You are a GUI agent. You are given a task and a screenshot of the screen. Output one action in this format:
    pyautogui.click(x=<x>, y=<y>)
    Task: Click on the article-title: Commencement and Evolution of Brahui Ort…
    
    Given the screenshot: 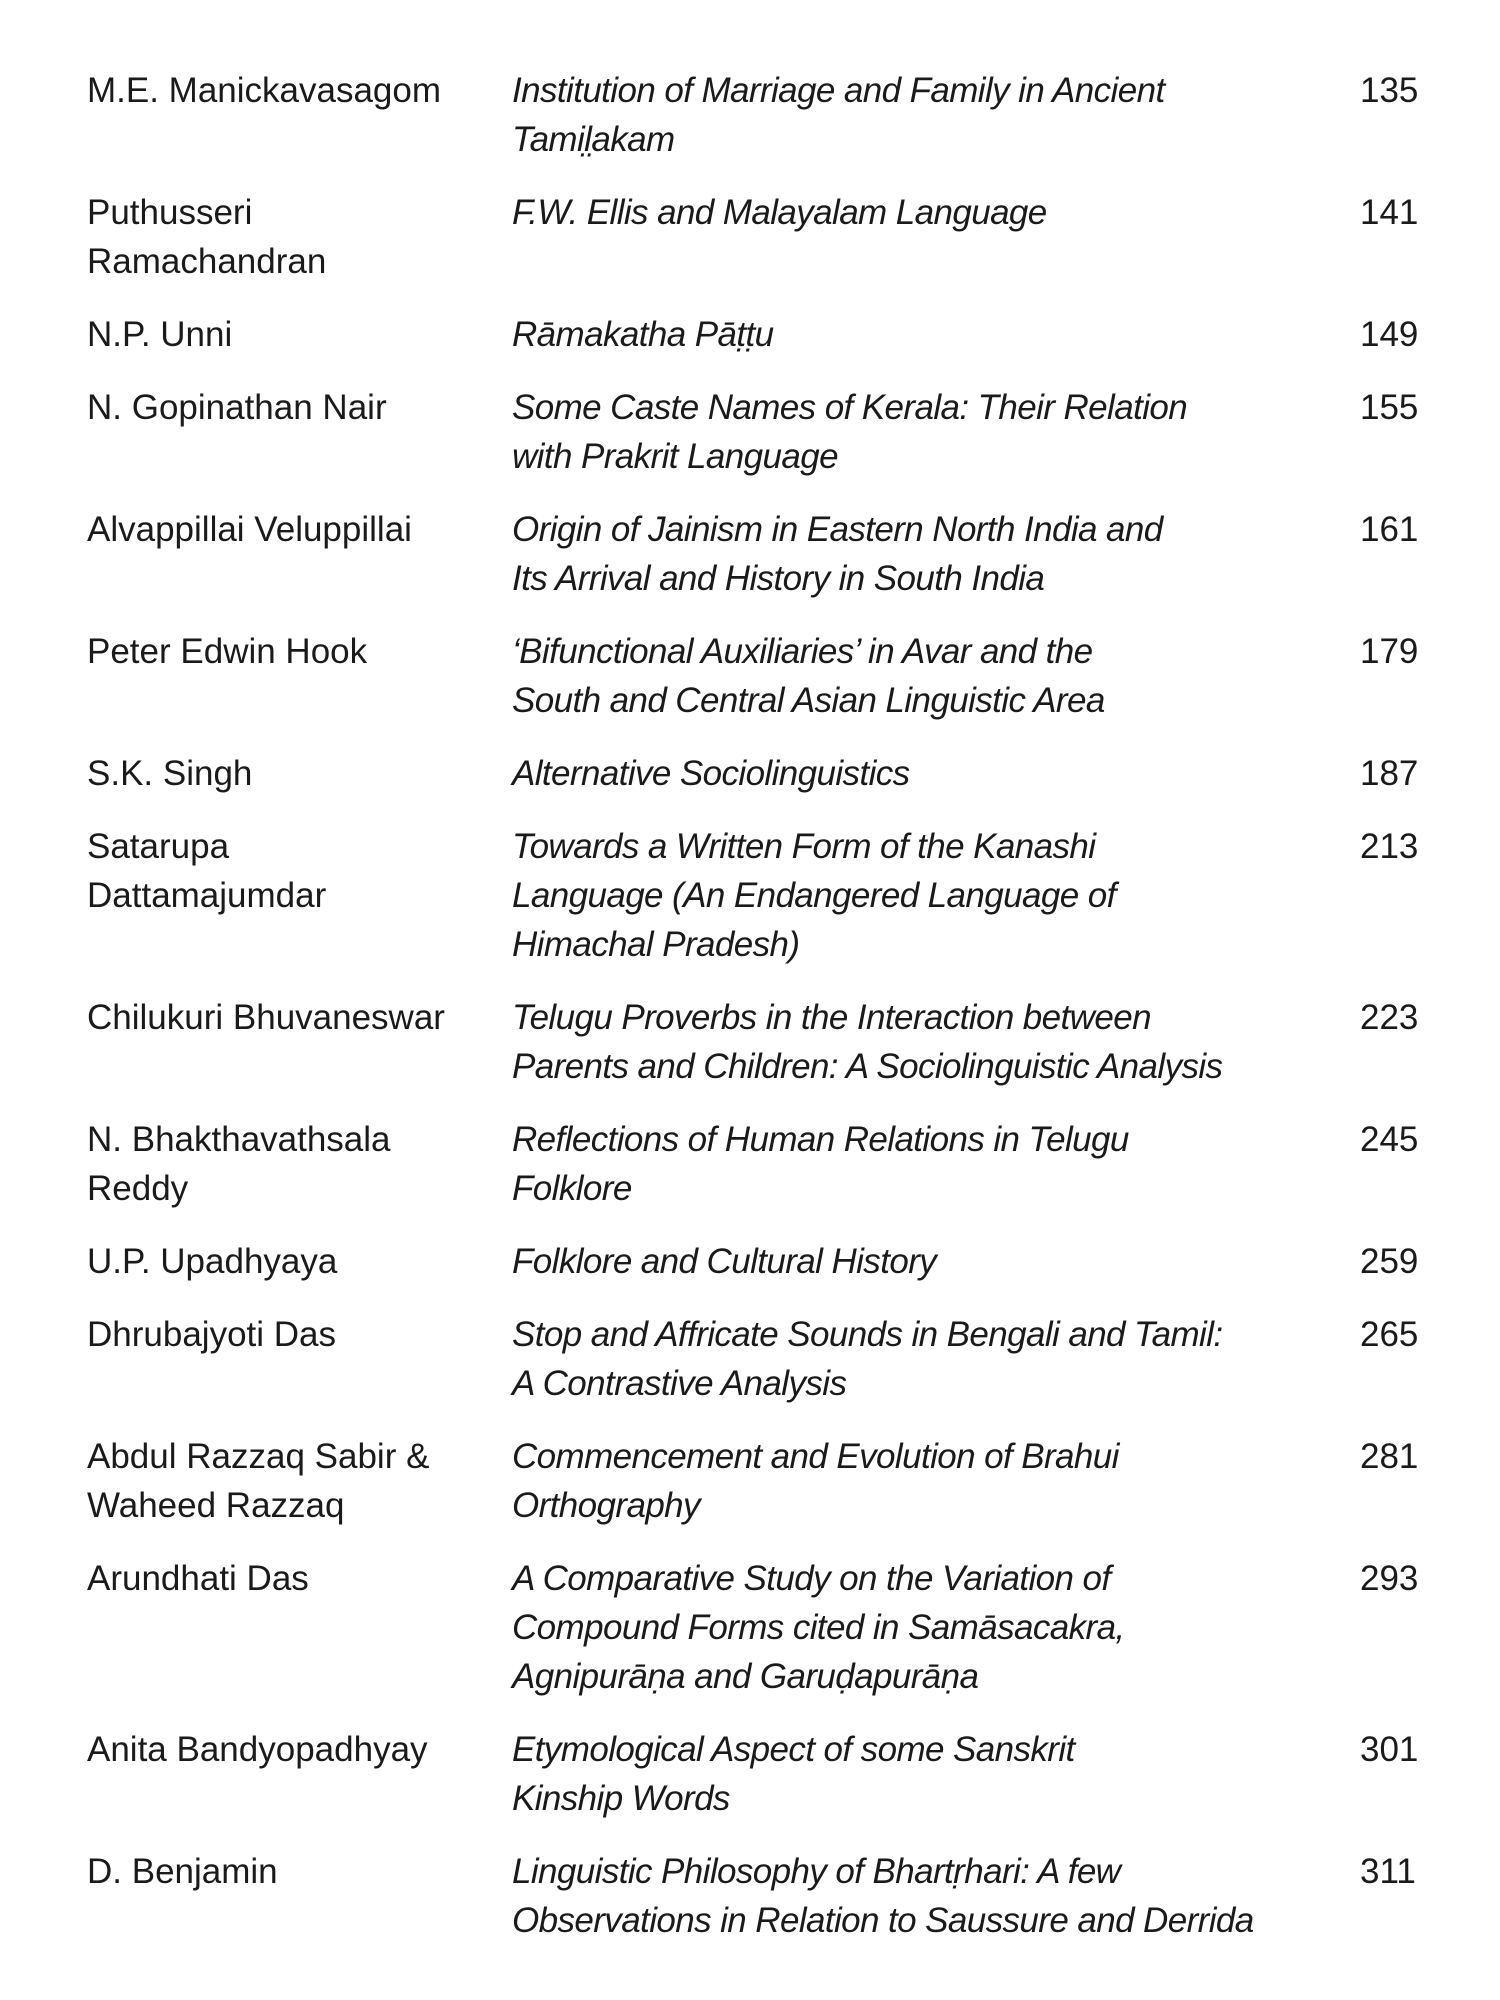 What is the action you would take?
    pyautogui.click(x=815, y=1481)
    